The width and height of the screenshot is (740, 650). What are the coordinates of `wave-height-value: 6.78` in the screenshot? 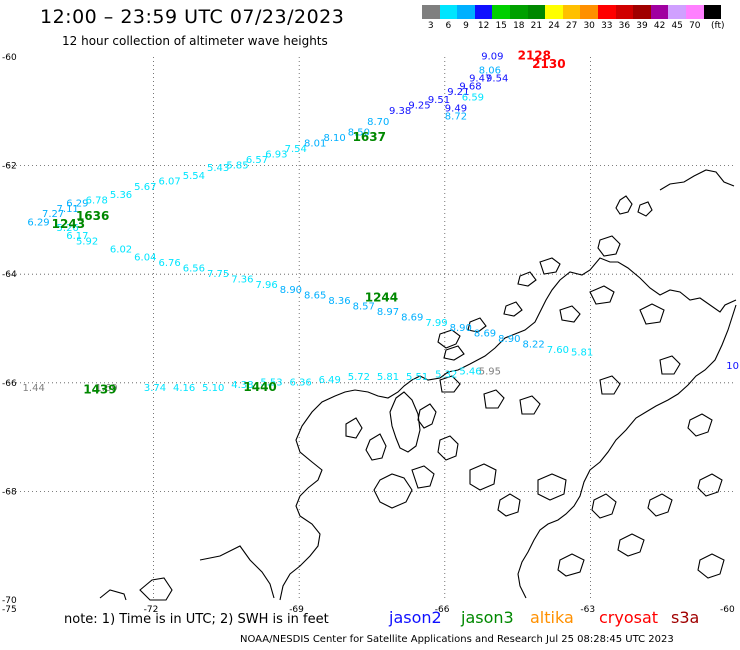 It's located at (97, 201).